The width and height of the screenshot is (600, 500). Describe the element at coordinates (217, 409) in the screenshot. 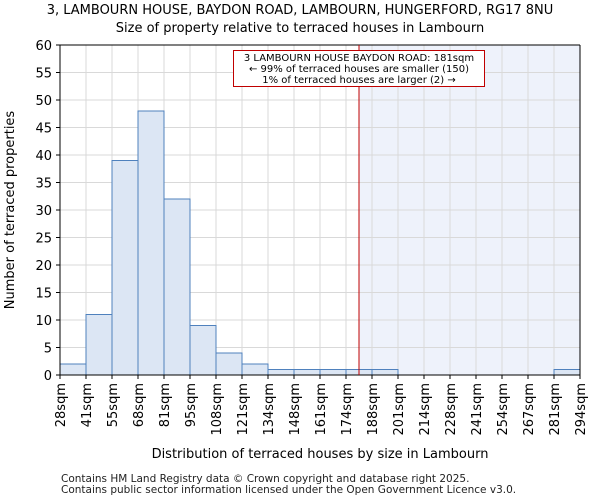

I see `x-tick-label: 108sqm` at that location.